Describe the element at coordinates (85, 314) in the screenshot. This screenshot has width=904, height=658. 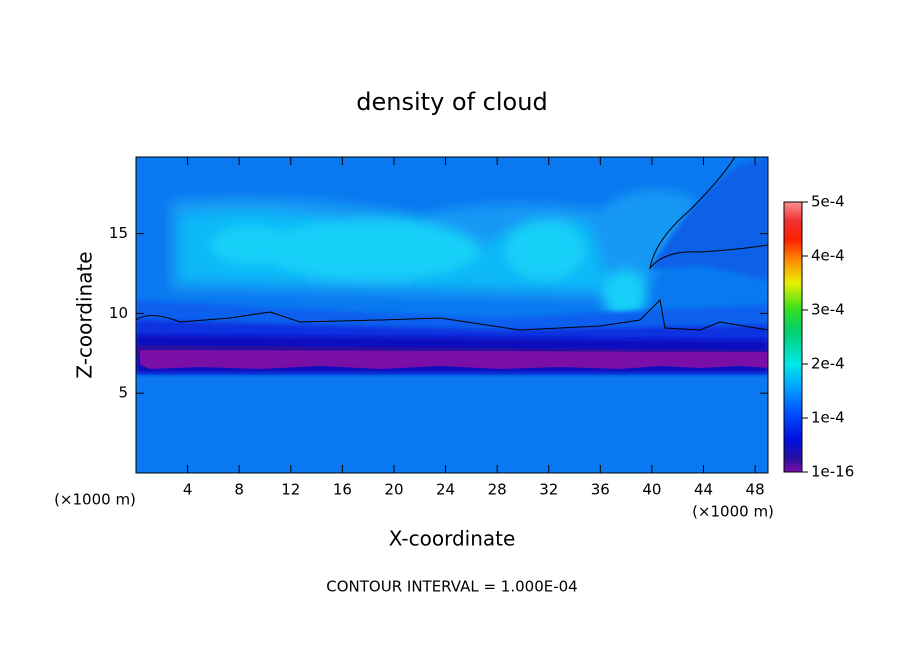
I see `y-axis-label: Z-coordinate` at that location.